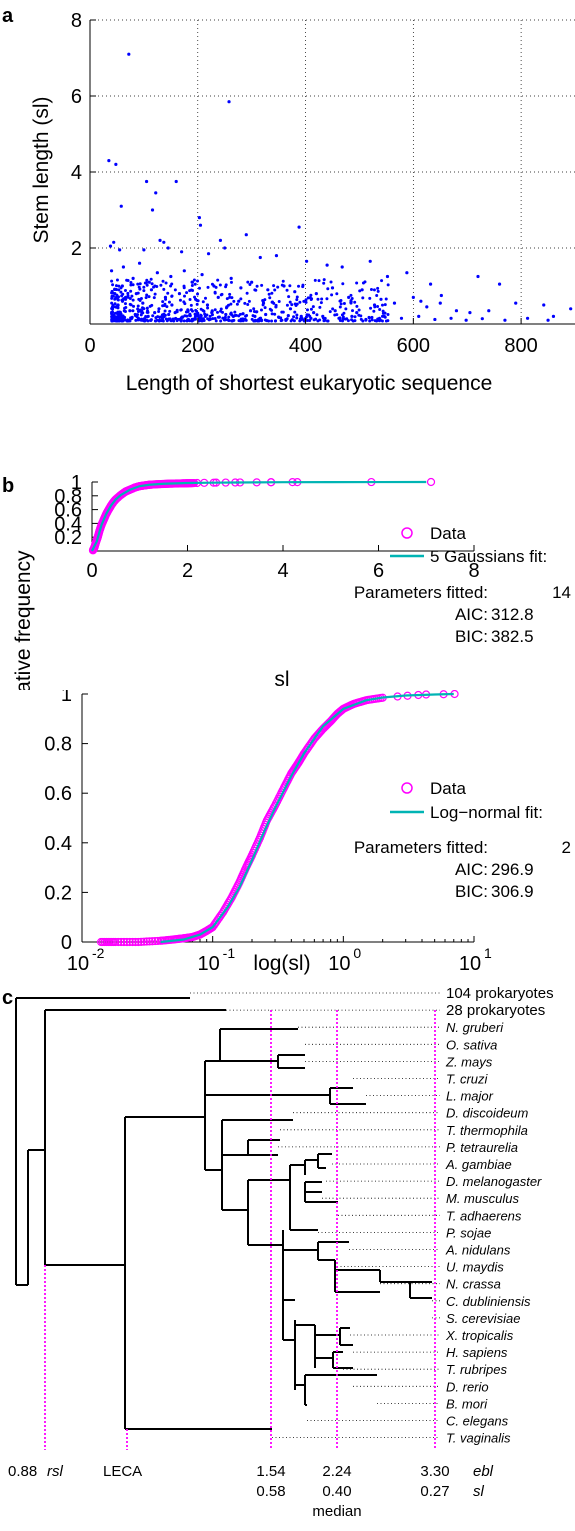 The height and width of the screenshot is (1531, 575). Describe the element at coordinates (467, 1403) in the screenshot. I see `species-label: B. mori` at that location.